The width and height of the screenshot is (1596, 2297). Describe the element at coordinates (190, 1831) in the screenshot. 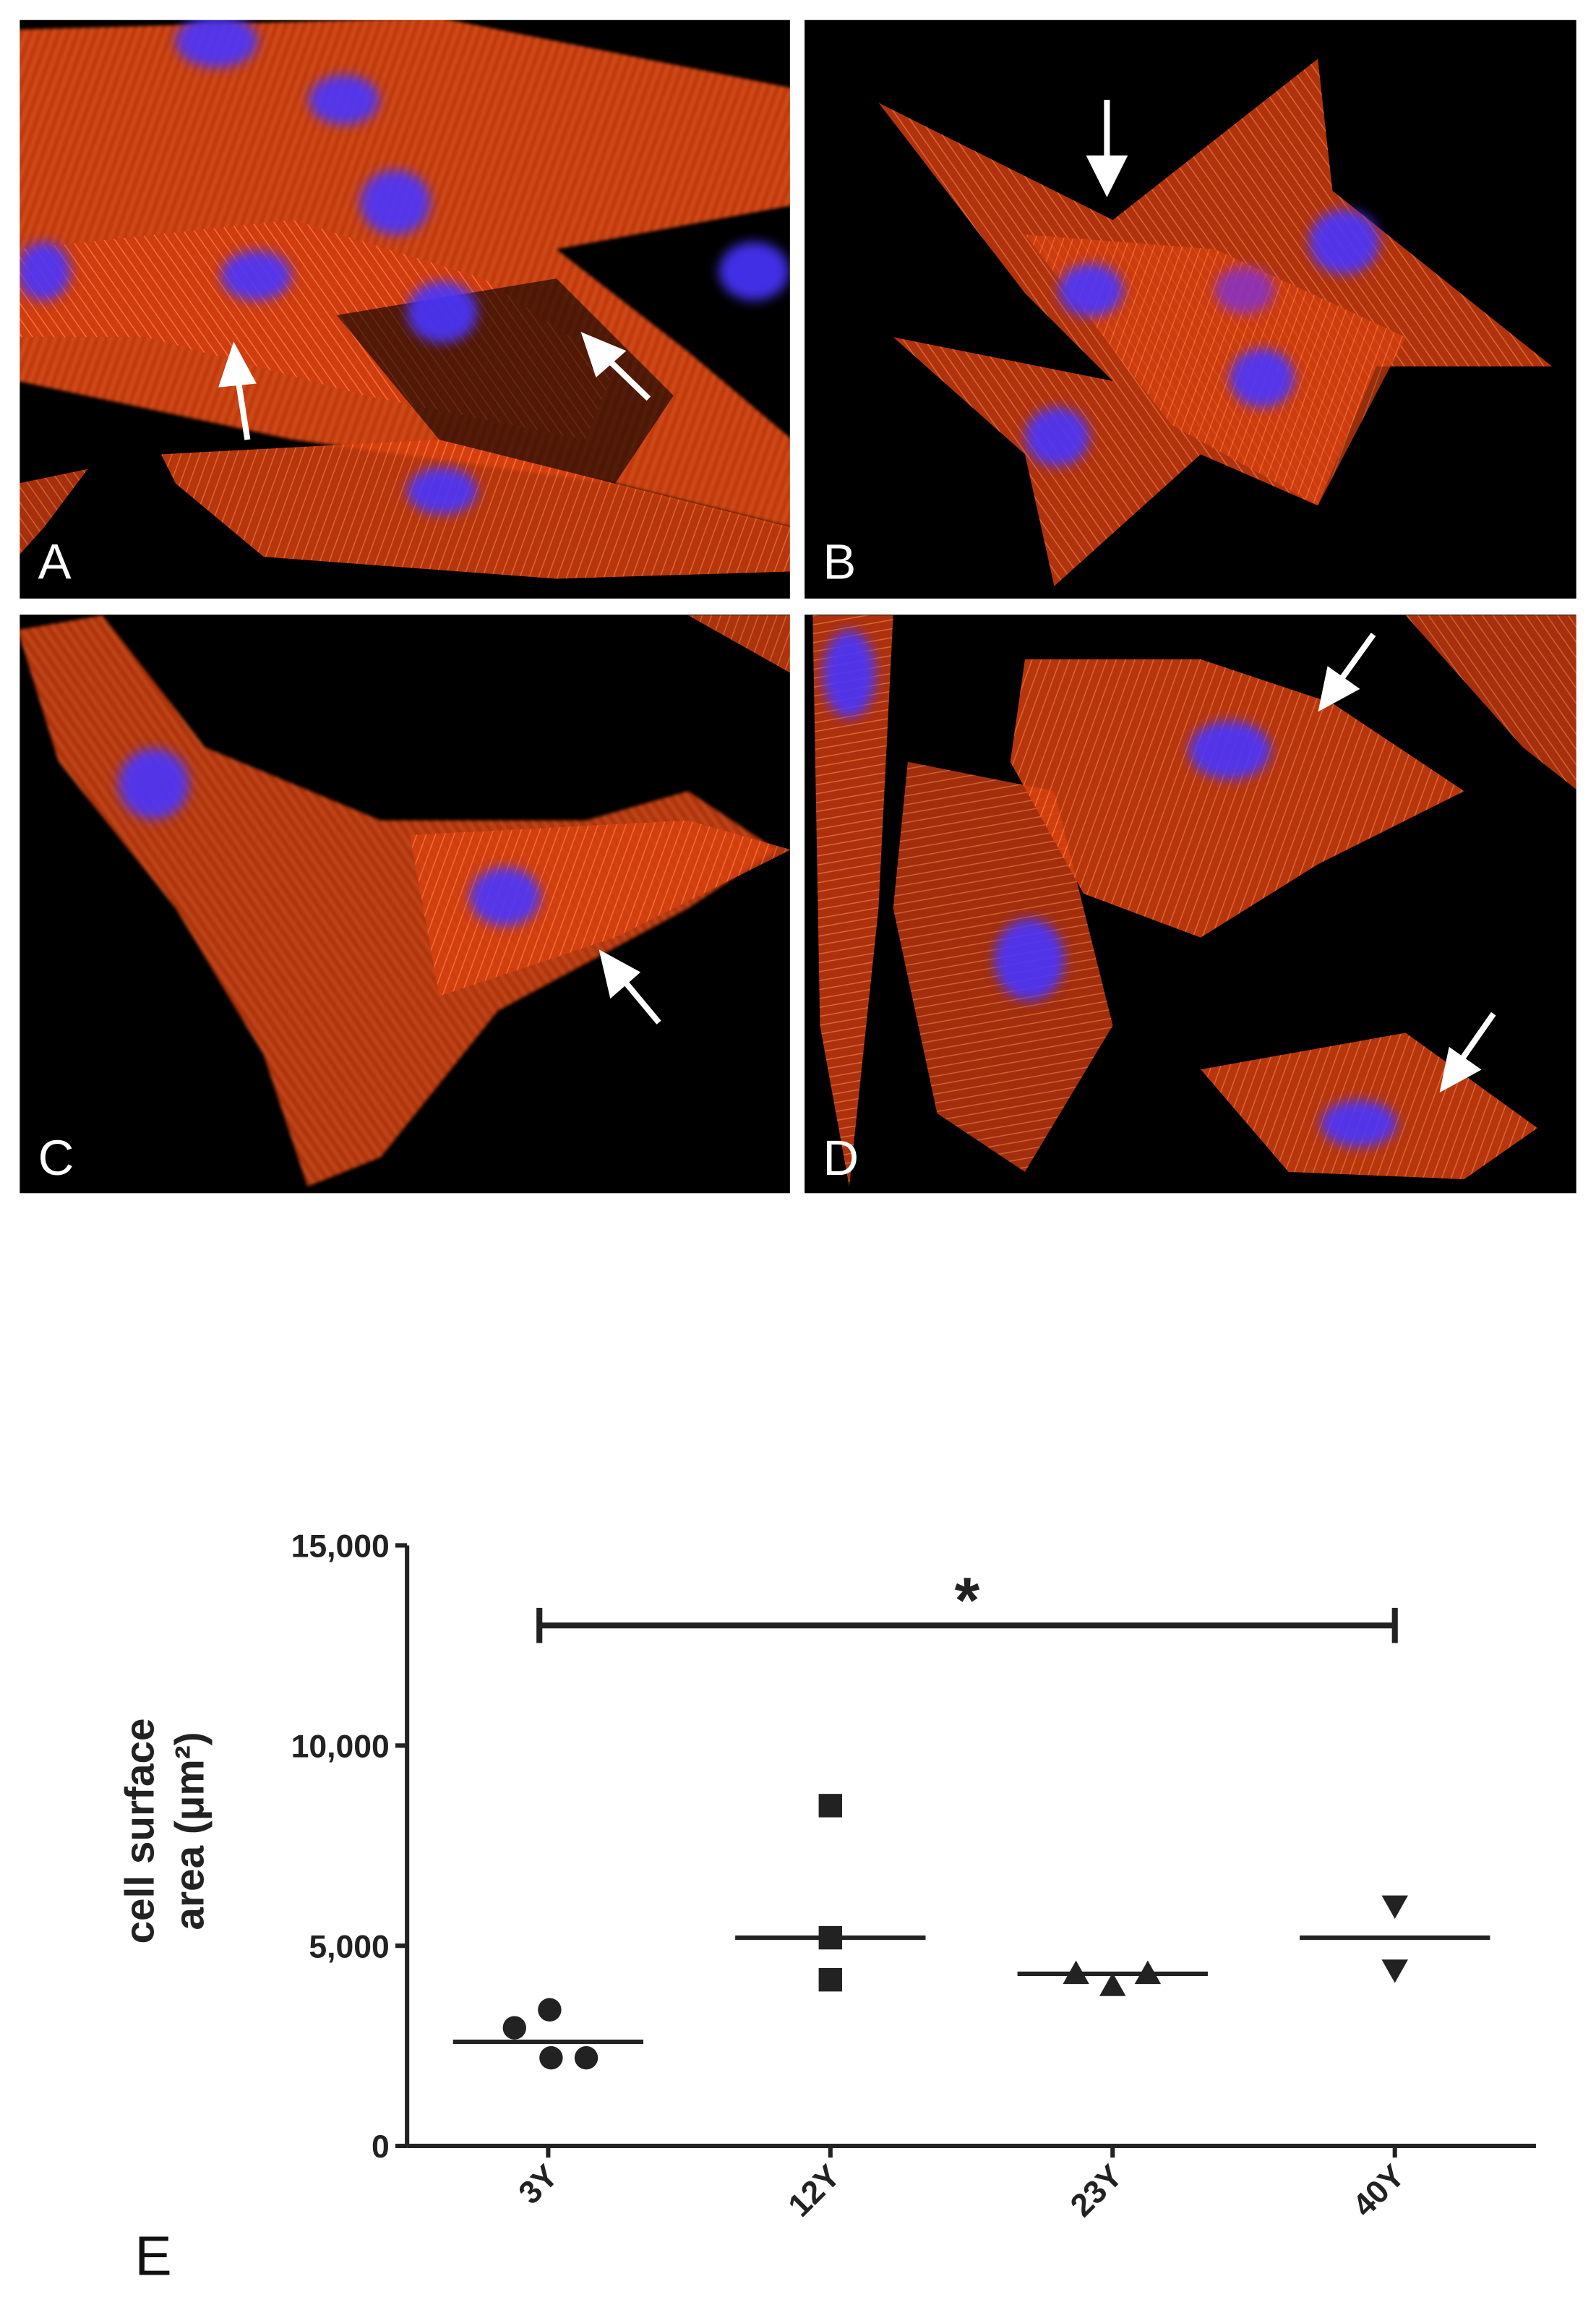

I see `y-axis-label: area (μm²)` at that location.